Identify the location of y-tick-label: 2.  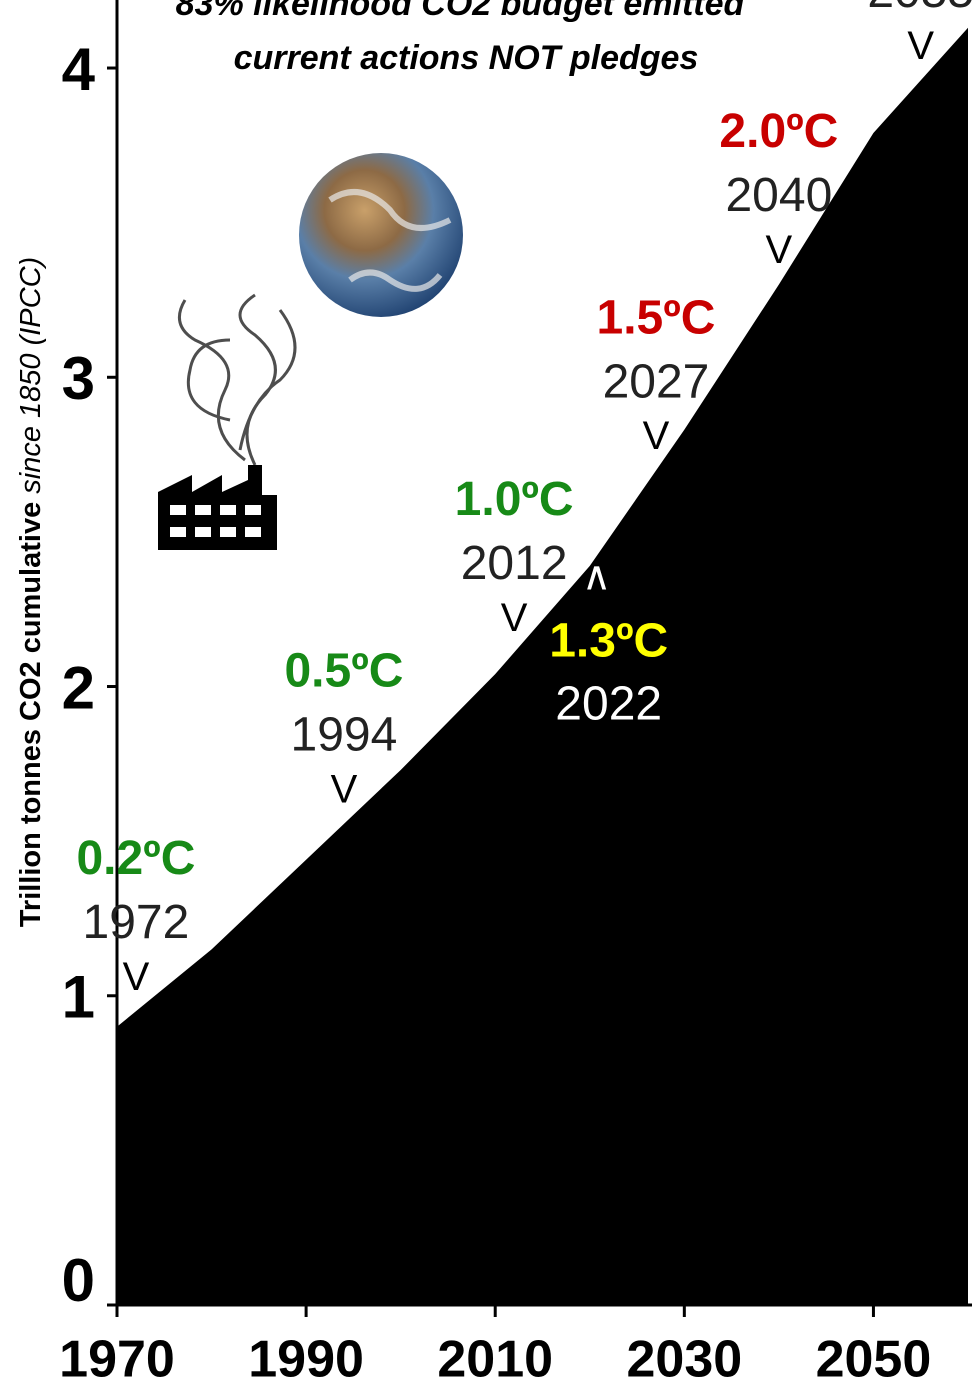
(78, 687).